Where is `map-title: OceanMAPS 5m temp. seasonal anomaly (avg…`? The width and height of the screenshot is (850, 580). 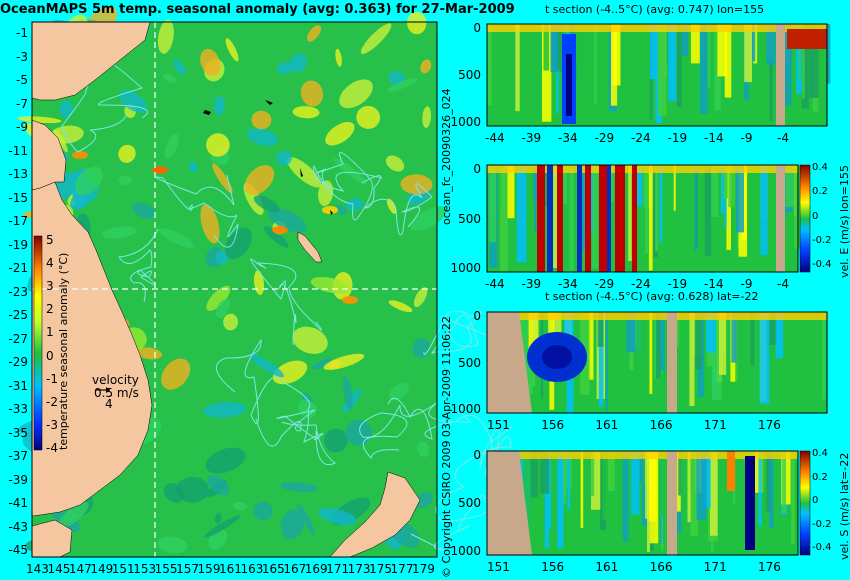 map-title: OceanMAPS 5m temp. seasonal anomaly (avg… is located at coordinates (257, 9).